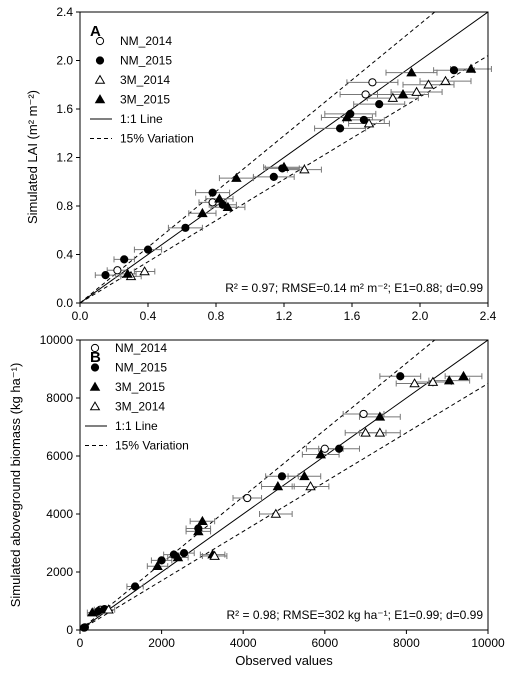 This screenshot has width=510, height=673. Describe the element at coordinates (95, 406) in the screenshot. I see `panel-b-legend-symbol-3m-2014` at that location.